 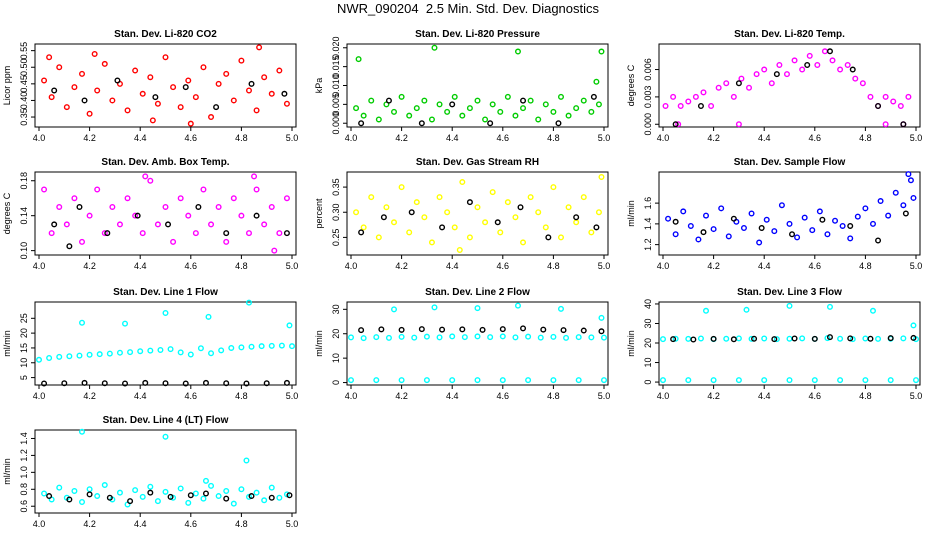 What do you see at coordinates (351, 138) in the screenshot?
I see `x-tick-label: 4.0` at bounding box center [351, 138].